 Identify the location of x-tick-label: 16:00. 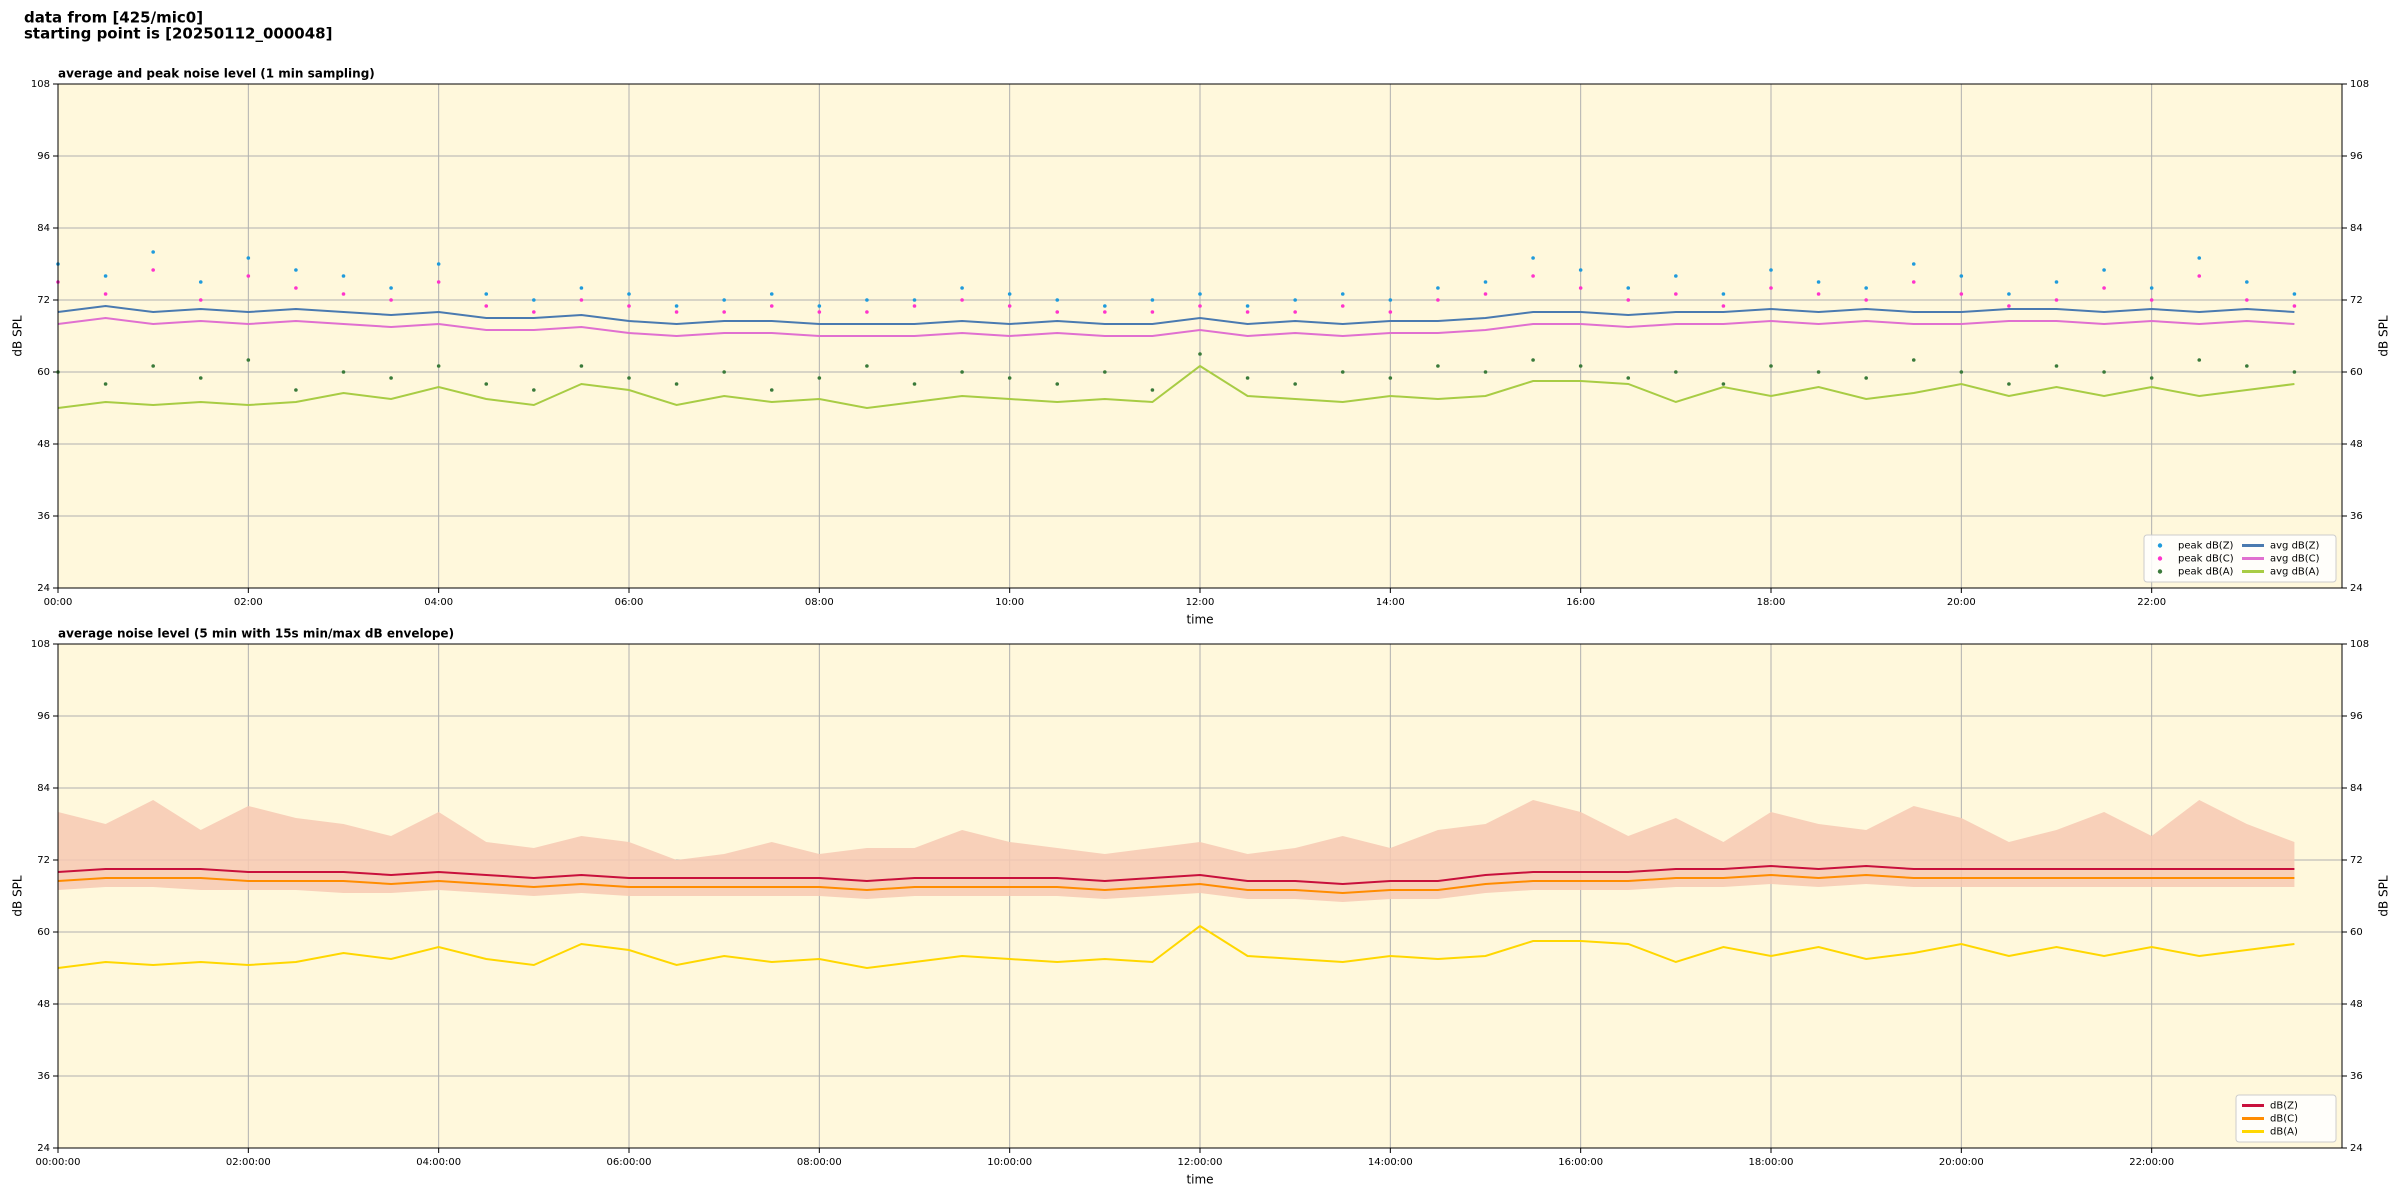
(1580, 602).